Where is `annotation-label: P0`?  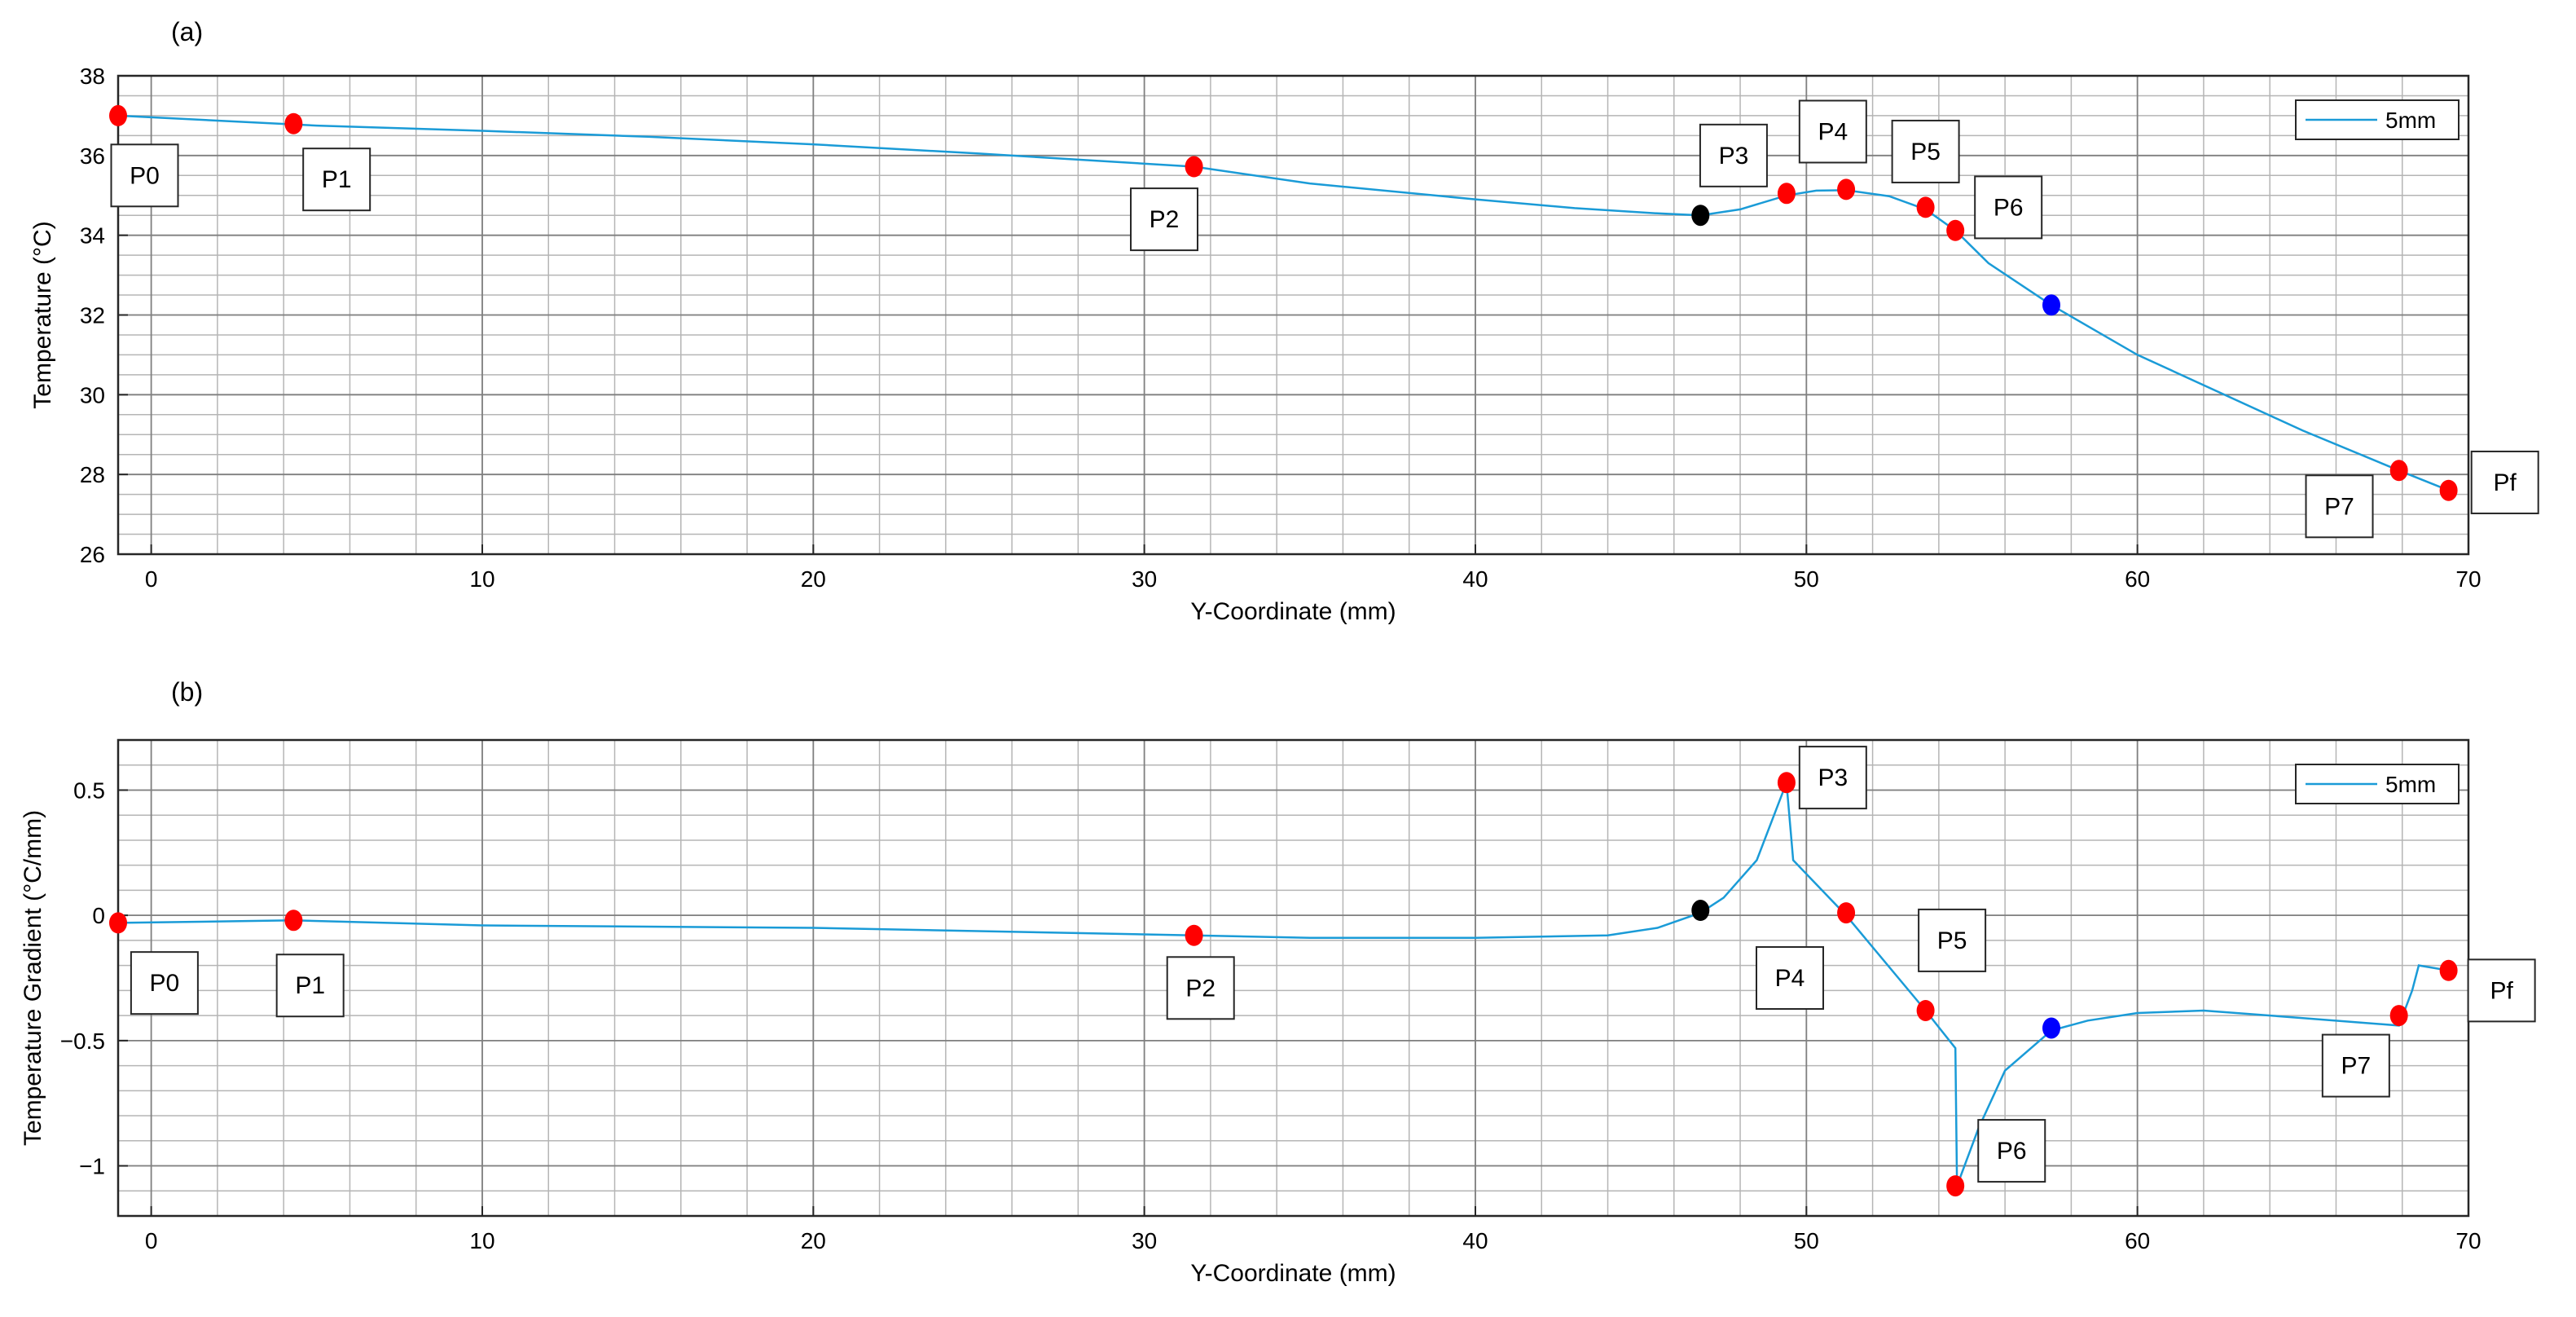 annotation-label: P0 is located at coordinates (145, 175).